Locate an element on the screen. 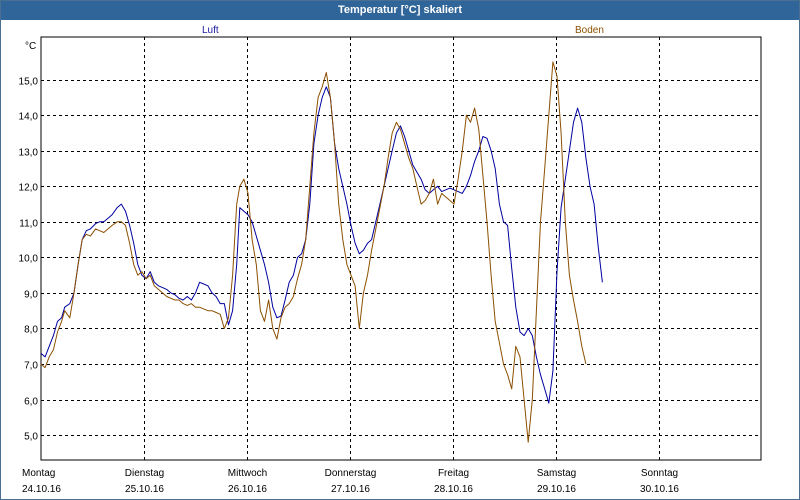 The image size is (800, 500). legend-boden: Boden is located at coordinates (589, 30).